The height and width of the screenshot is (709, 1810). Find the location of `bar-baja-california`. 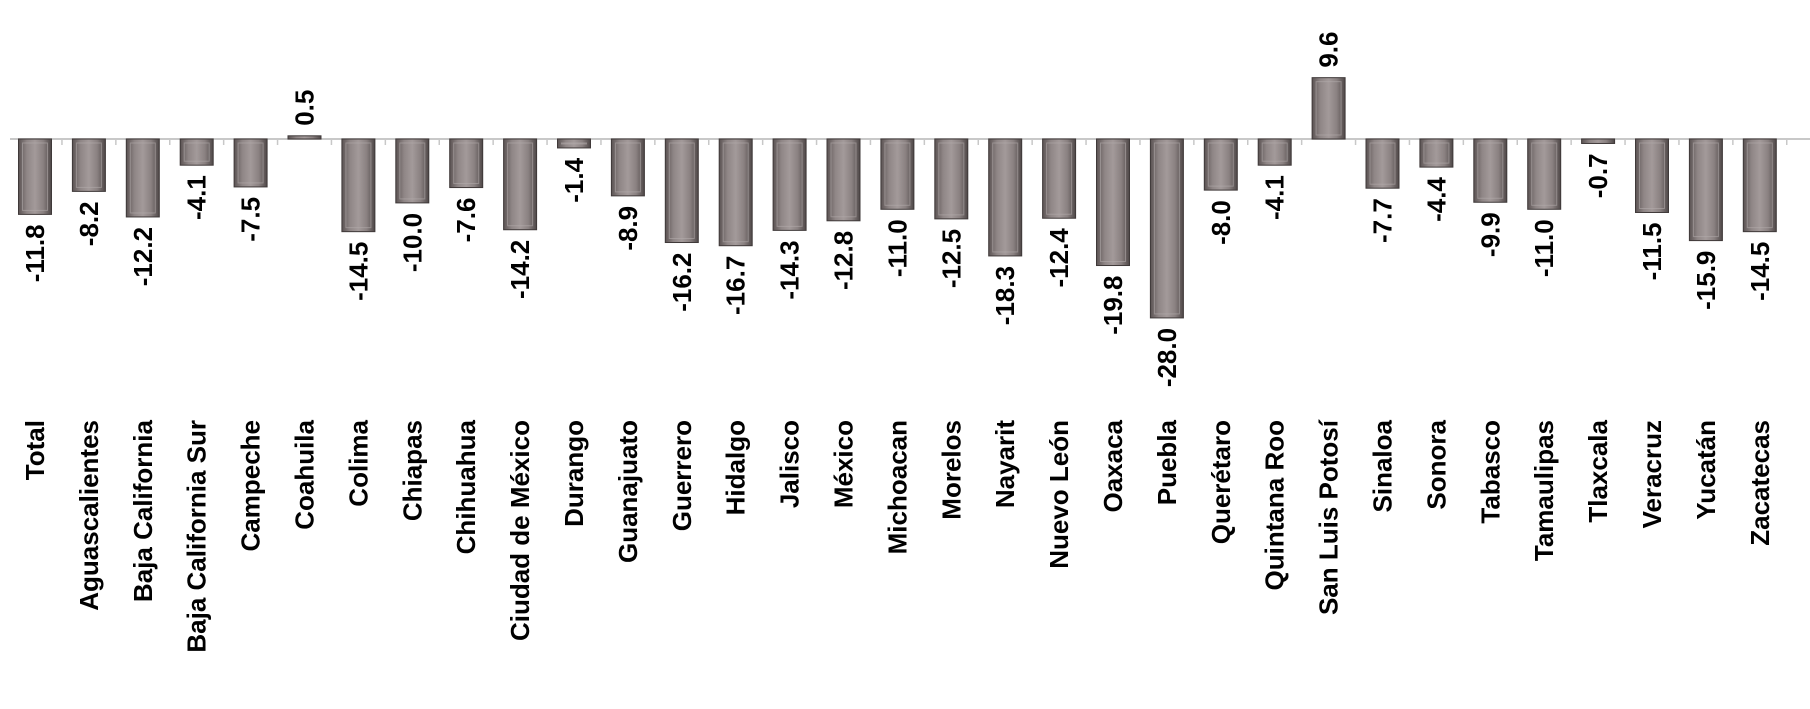

bar-baja-california is located at coordinates (142, 178).